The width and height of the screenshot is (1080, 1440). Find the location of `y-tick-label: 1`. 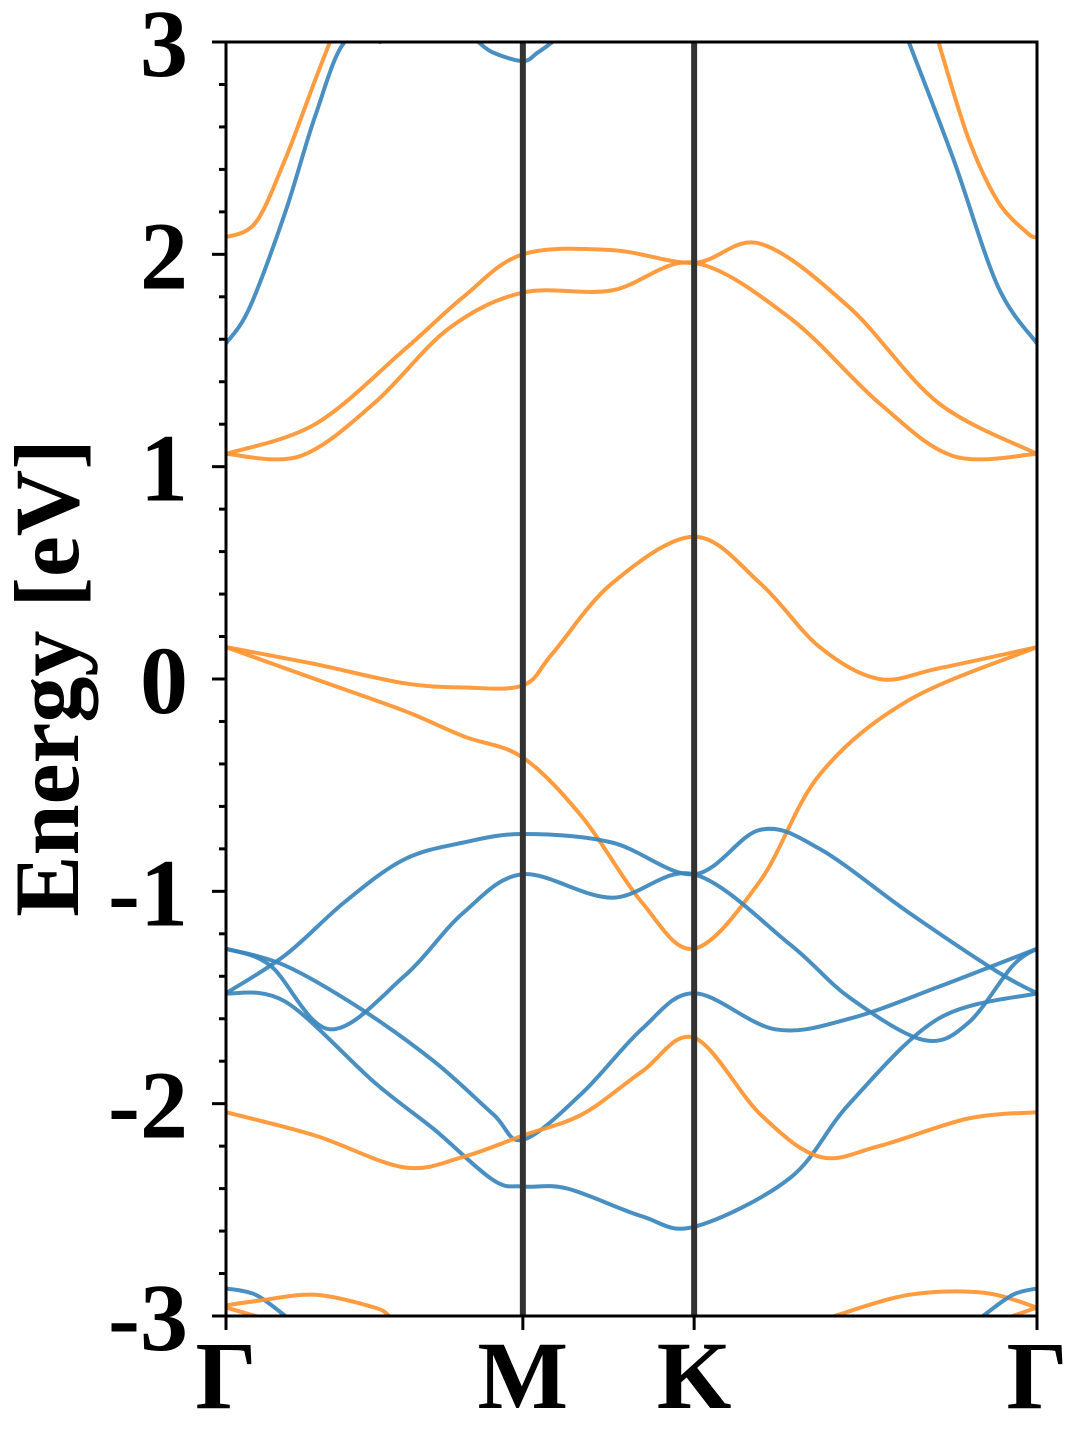

y-tick-label: 1 is located at coordinates (164, 468).